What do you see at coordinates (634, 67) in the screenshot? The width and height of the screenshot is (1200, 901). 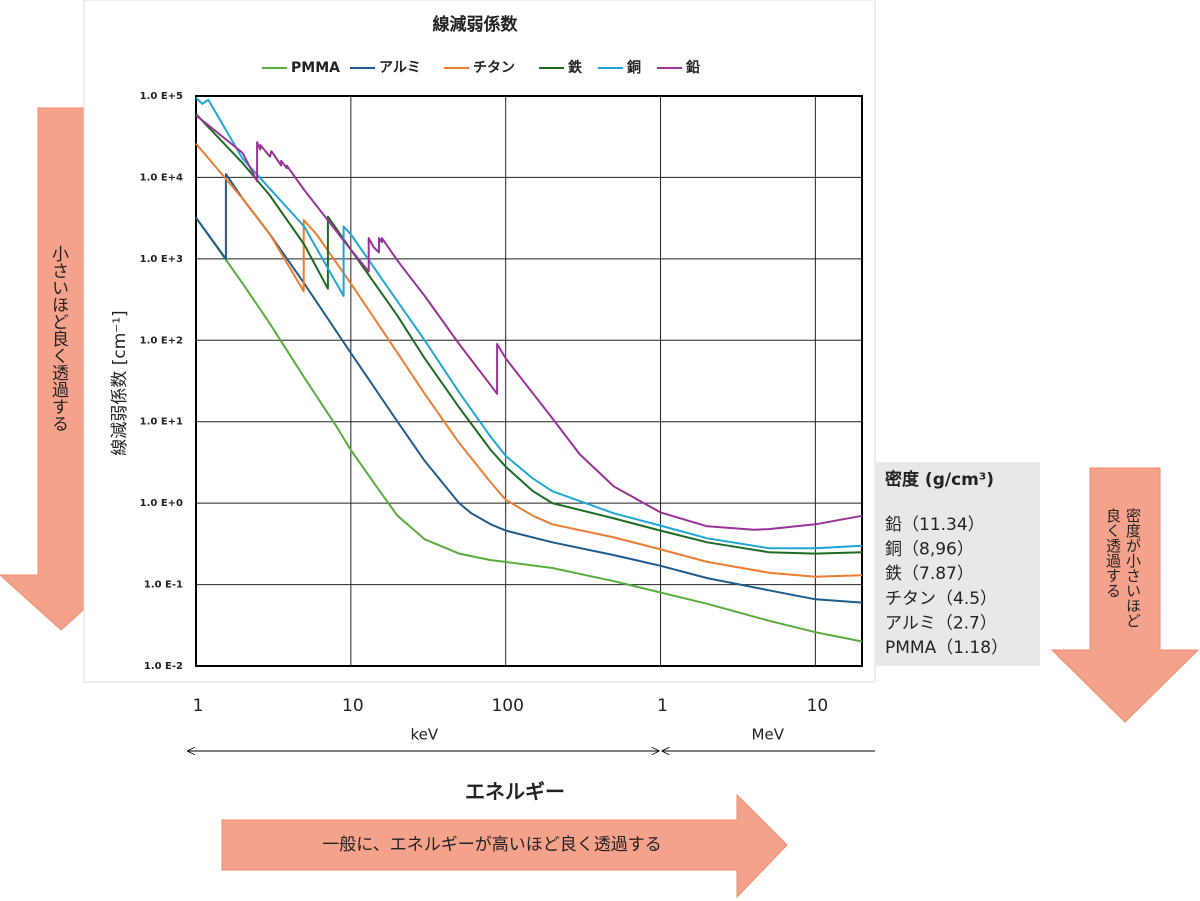 I see `legend-label: 銅` at bounding box center [634, 67].